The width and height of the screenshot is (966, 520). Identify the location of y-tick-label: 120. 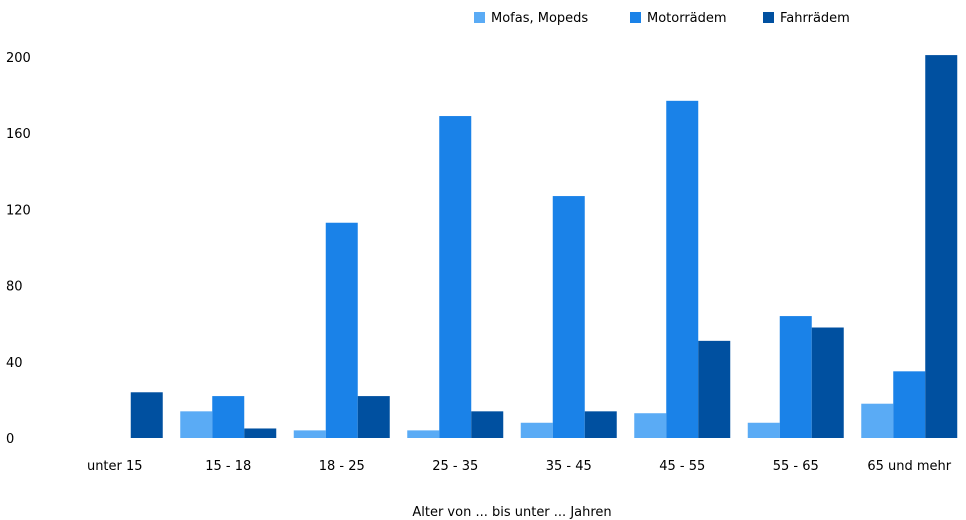
(18, 210).